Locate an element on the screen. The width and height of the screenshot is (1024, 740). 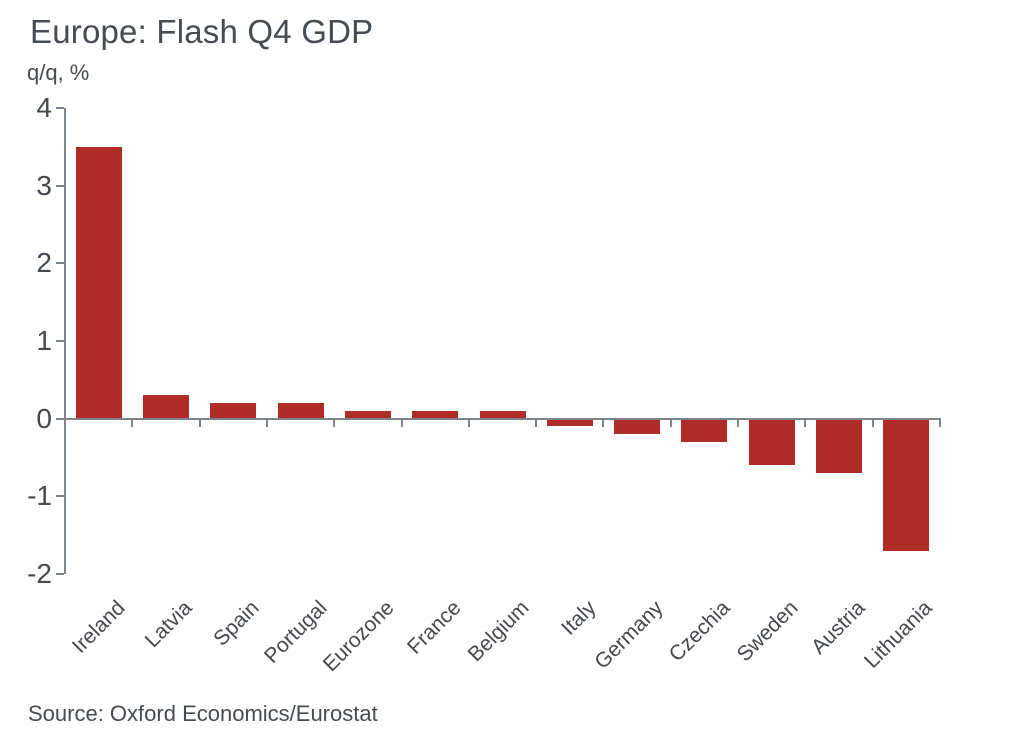
y-tick-label: -1 is located at coordinates (39, 496).